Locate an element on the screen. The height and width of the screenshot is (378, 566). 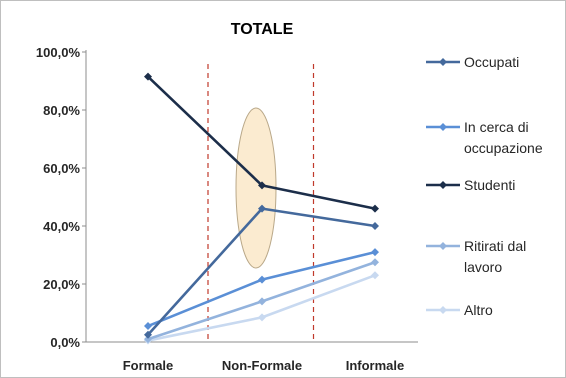
y-tick-label: 60,0% is located at coordinates (61, 168).